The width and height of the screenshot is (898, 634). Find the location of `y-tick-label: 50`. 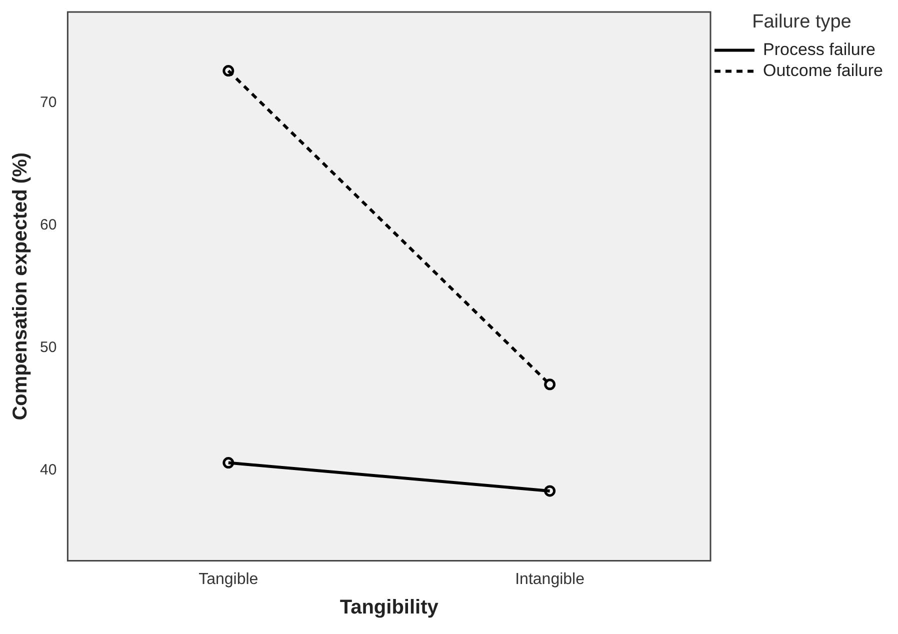

y-tick-label: 50 is located at coordinates (48, 347).